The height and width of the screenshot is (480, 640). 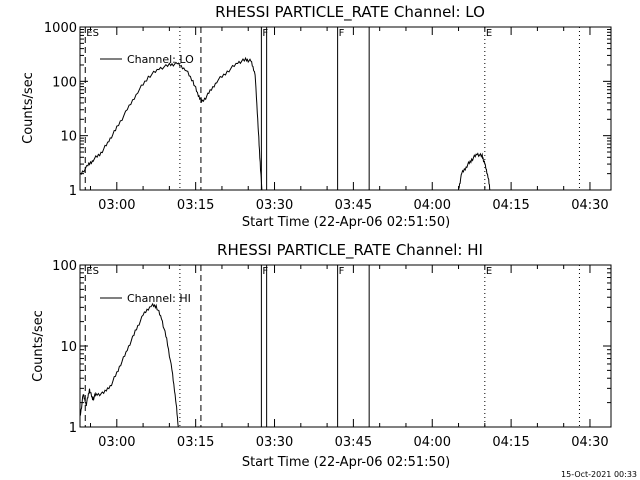 What do you see at coordinates (160, 59) in the screenshot?
I see `legend-label: Channel: LO` at bounding box center [160, 59].